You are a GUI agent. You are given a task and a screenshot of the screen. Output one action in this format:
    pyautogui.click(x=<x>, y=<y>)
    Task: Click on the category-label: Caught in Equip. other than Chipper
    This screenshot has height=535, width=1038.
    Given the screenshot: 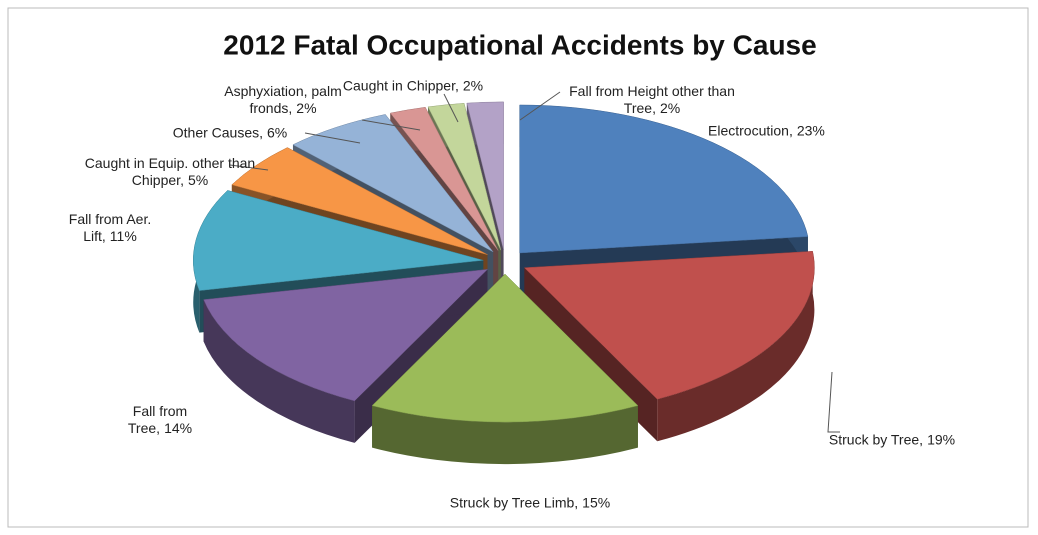 What is the action you would take?
    pyautogui.click(x=170, y=171)
    